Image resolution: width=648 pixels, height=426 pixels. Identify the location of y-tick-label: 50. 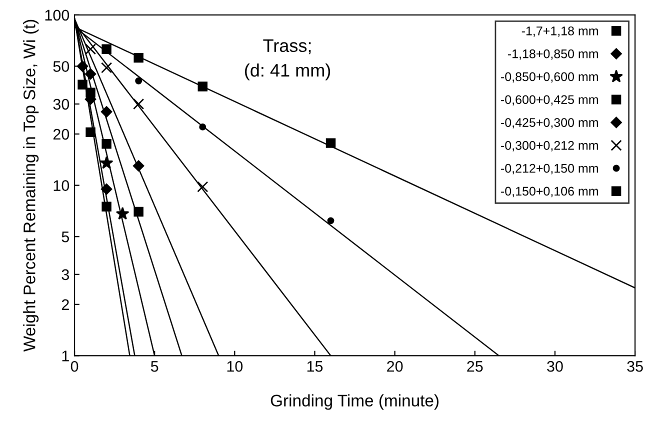
(61, 66).